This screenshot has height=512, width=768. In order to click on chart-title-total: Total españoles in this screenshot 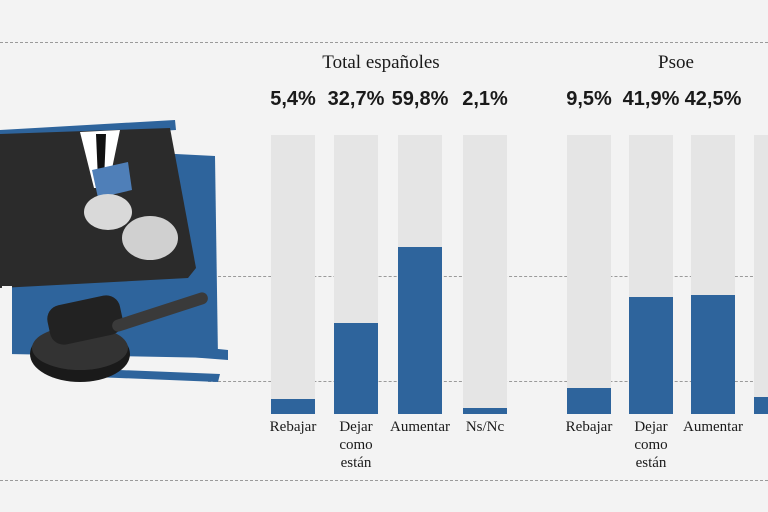, I will do `click(381, 62)`.